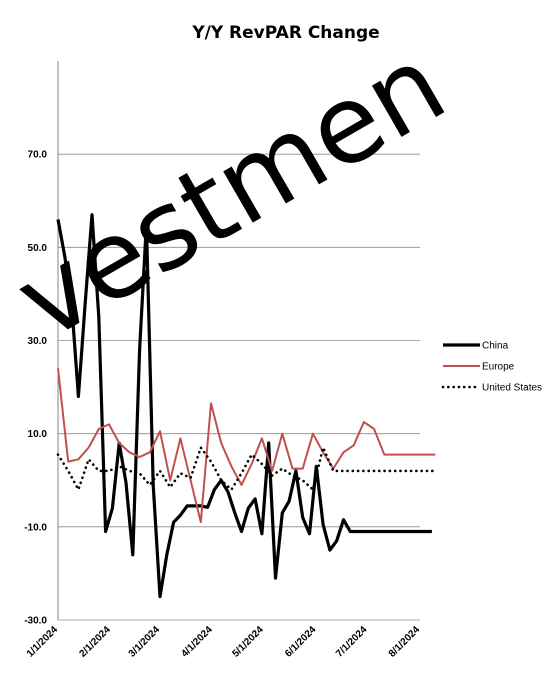 This screenshot has width=546, height=688. I want to click on x-tick-label: 8/1/2024, so click(405, 642).